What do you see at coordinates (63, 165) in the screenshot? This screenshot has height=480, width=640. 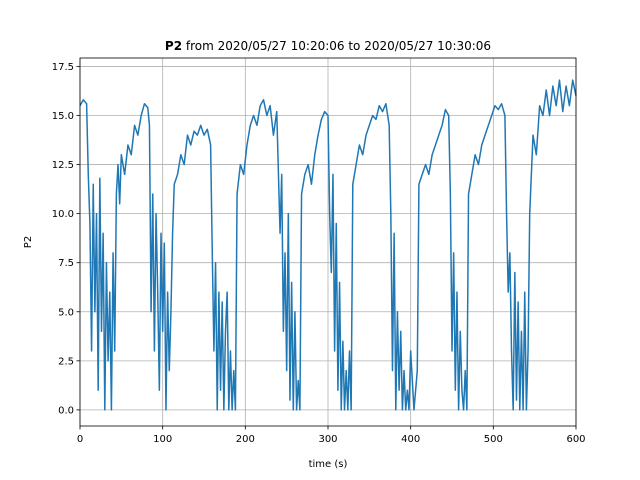 I see `y-tick-label: 12.5` at bounding box center [63, 165].